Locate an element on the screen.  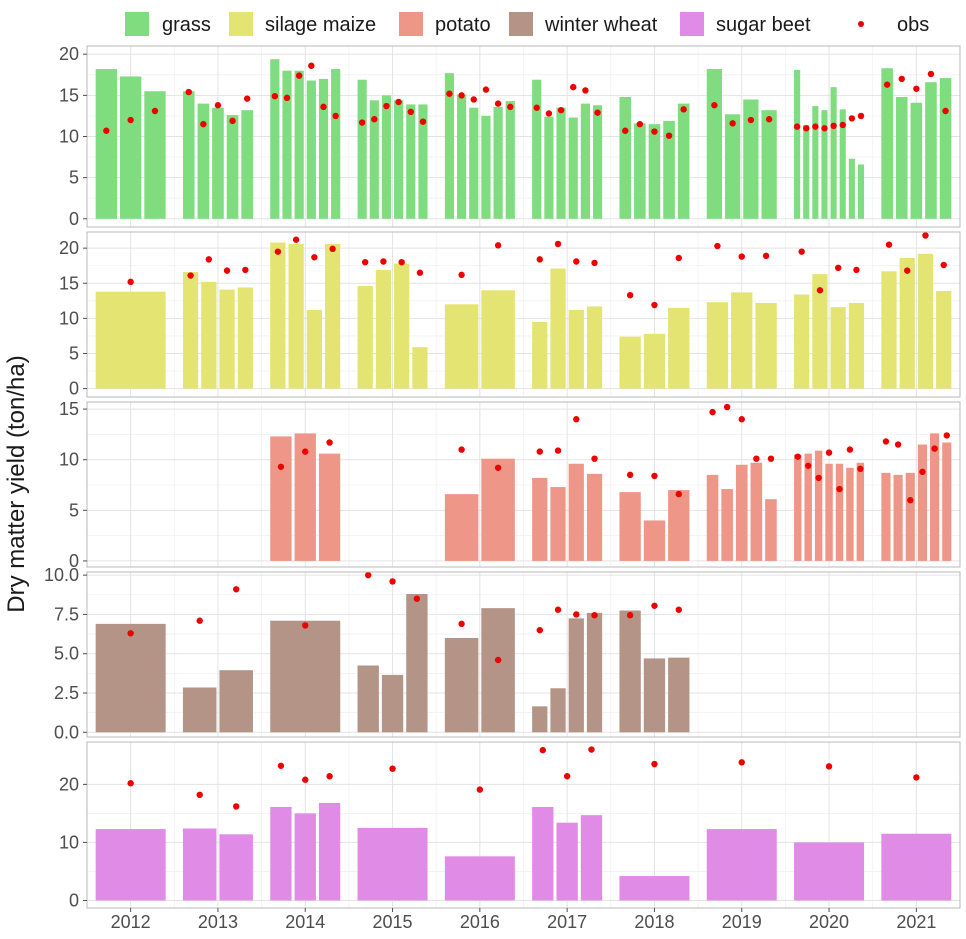
x-tick-label-2015: 2015 is located at coordinates (393, 922).